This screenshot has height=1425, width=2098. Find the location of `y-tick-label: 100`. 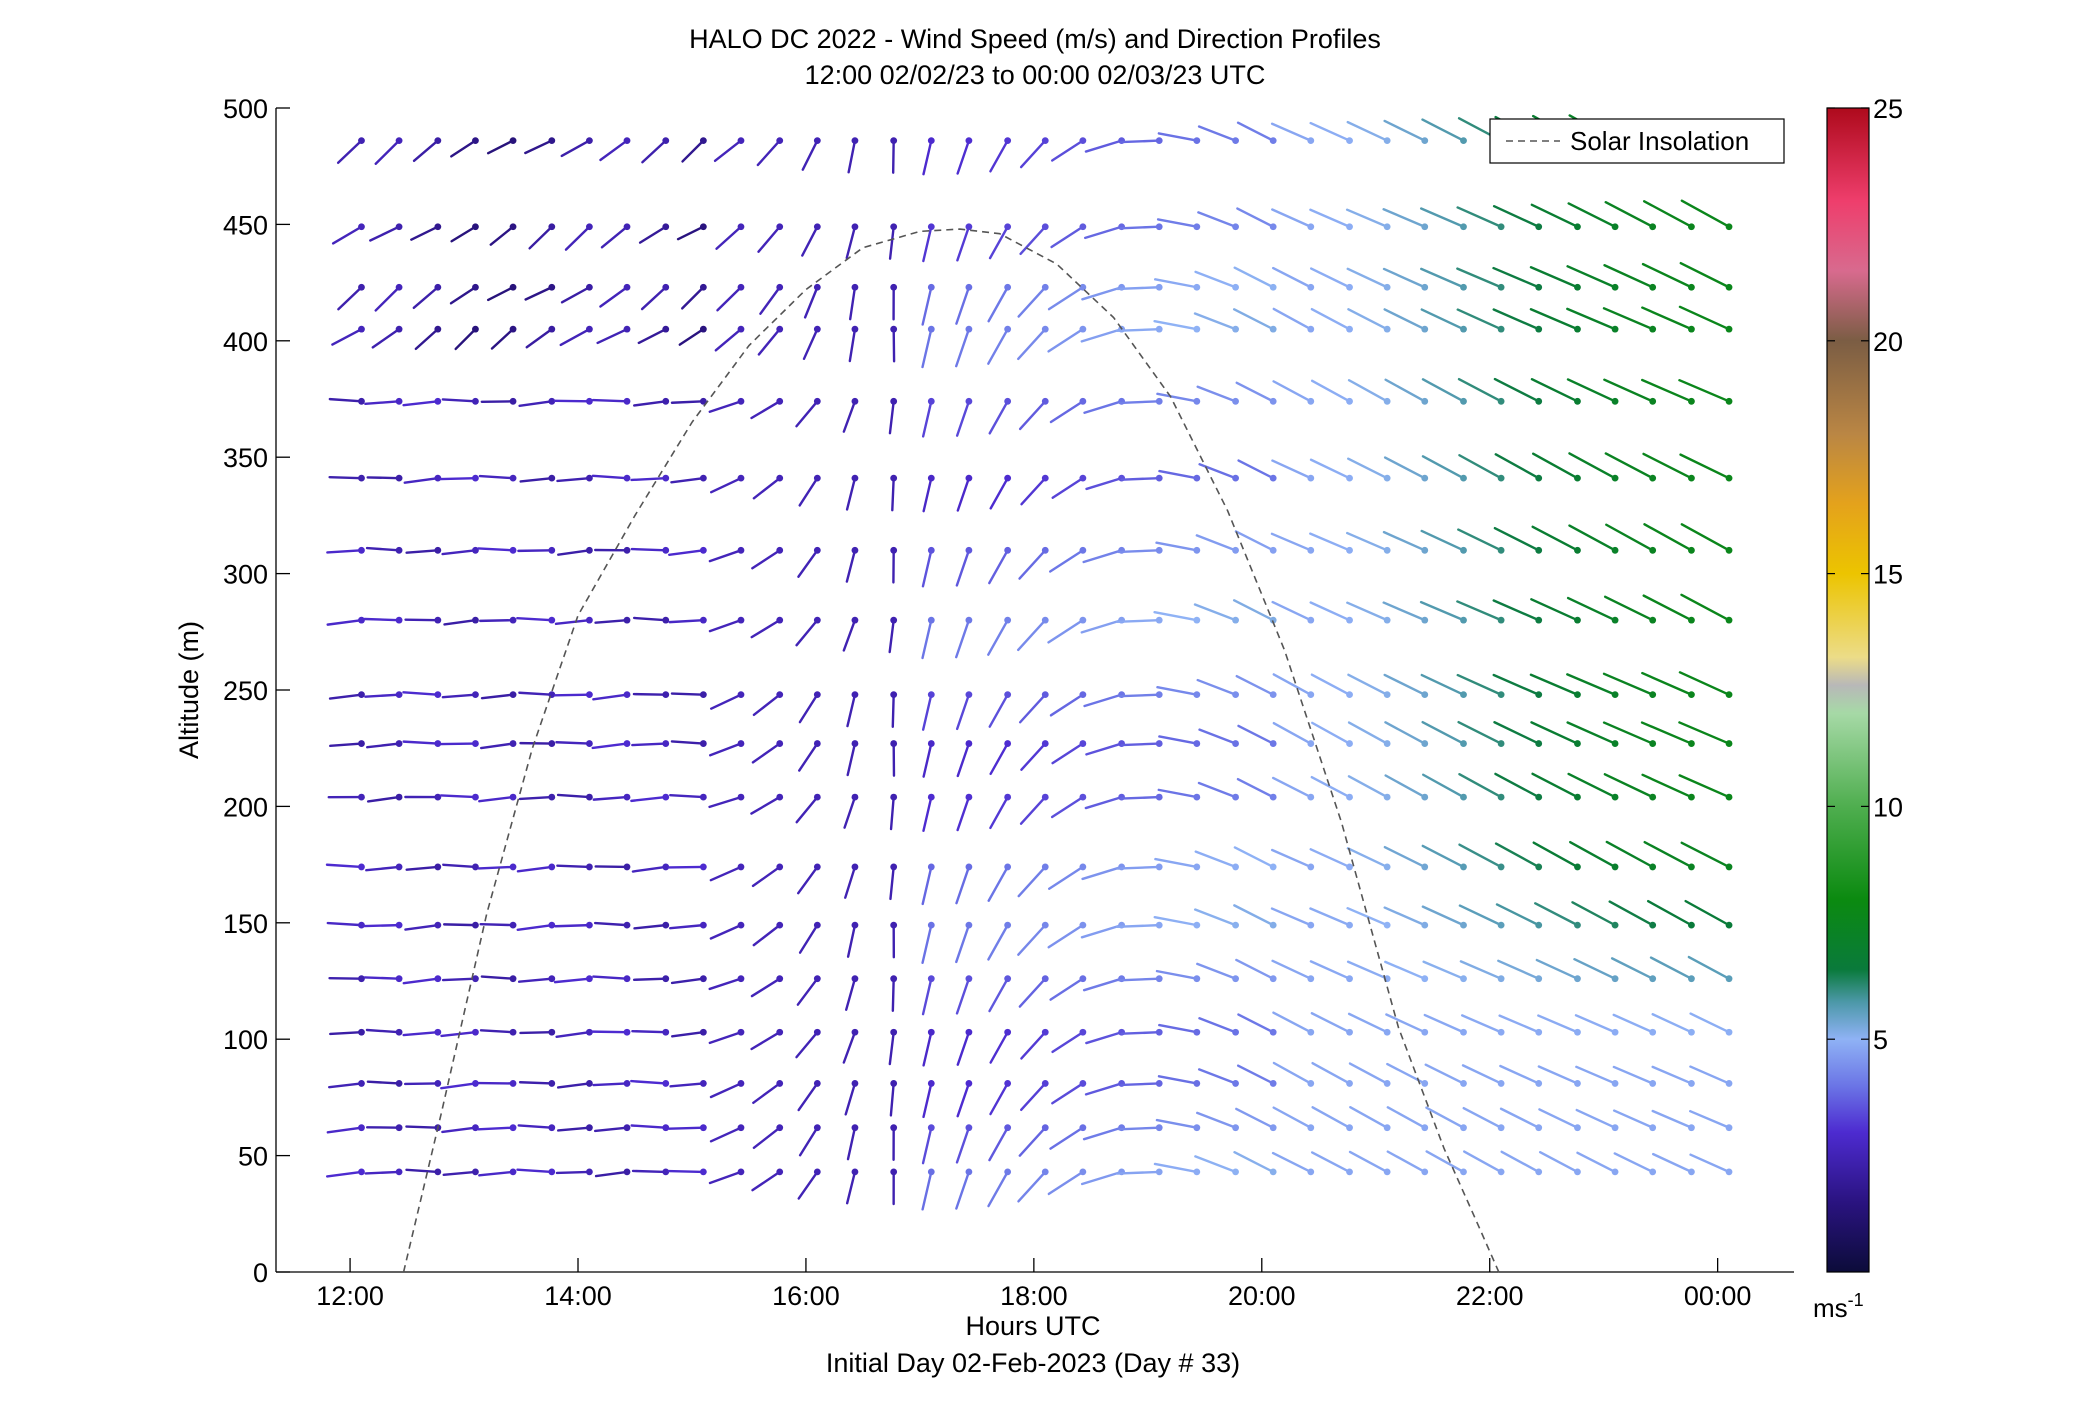

y-tick-label: 100 is located at coordinates (245, 1040).